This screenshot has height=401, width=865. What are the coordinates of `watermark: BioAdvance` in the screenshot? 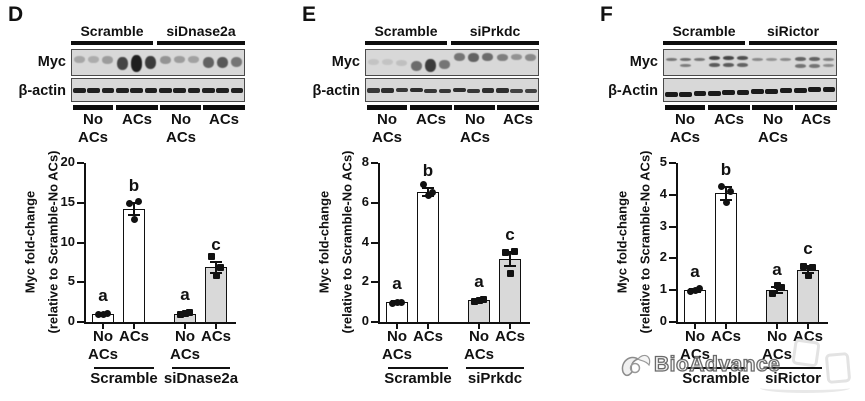 It's located at (699, 365).